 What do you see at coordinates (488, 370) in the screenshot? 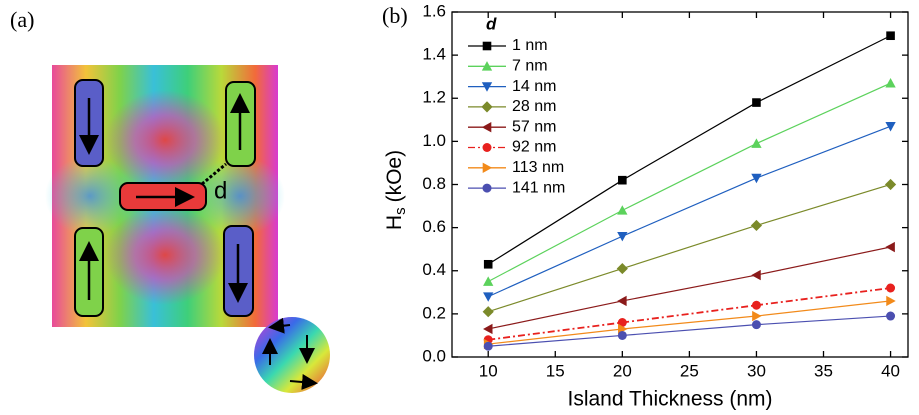
I see `x-tick-label: 10` at bounding box center [488, 370].